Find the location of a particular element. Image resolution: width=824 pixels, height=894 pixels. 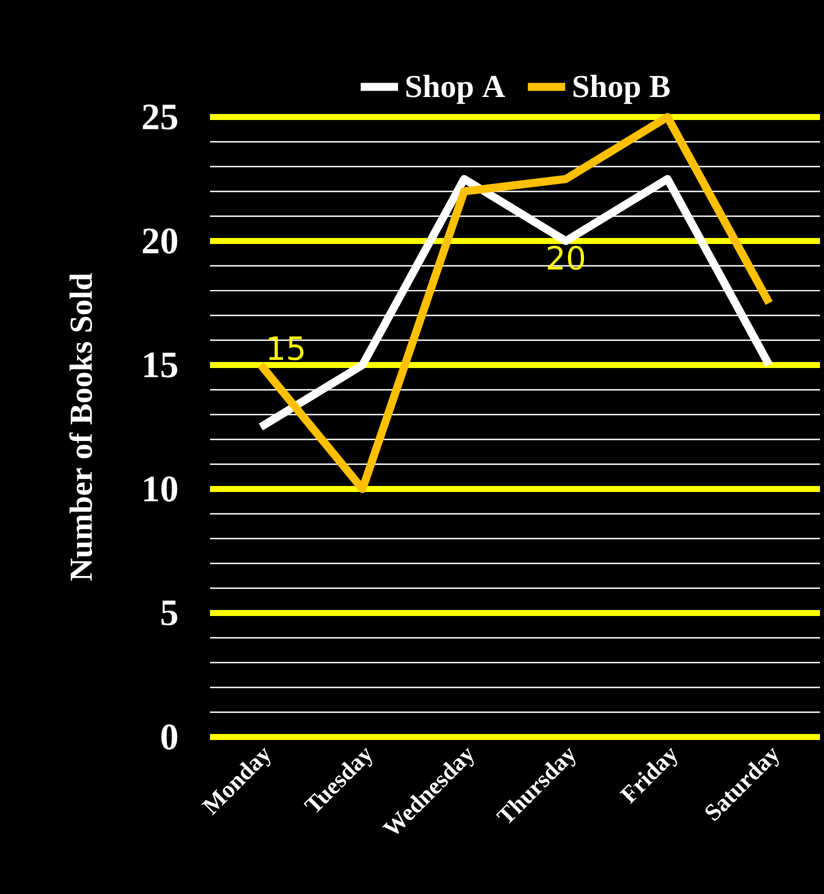

y-tick-label: 25 is located at coordinates (160, 117).